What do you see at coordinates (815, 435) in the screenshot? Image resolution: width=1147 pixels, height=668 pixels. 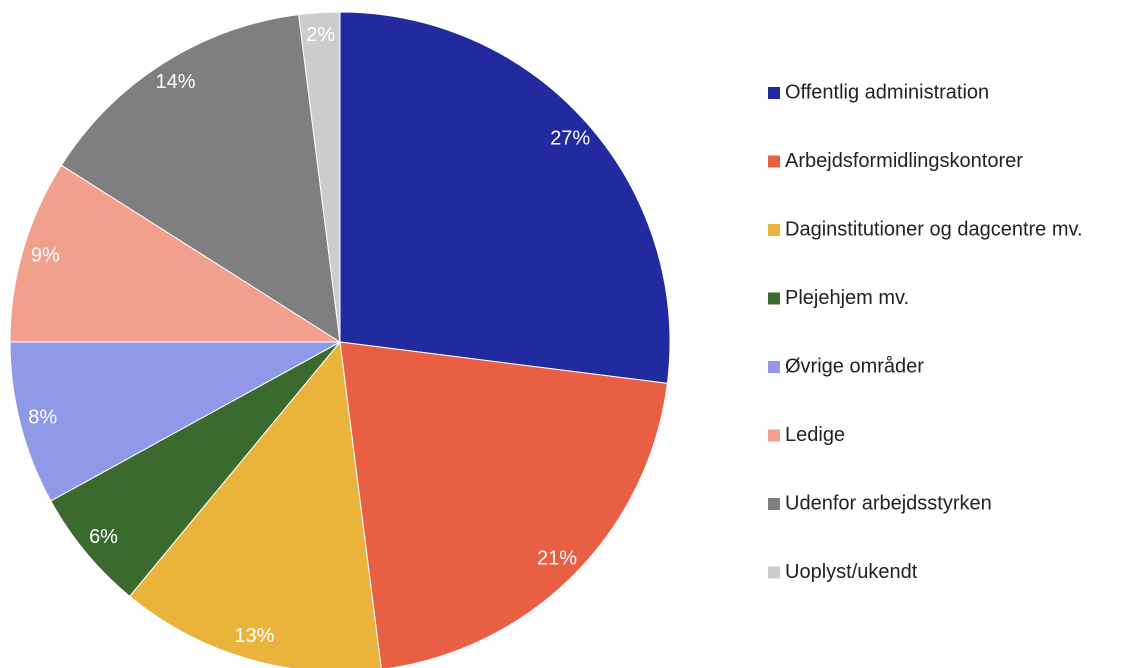 I see `legend-label: Ledige` at bounding box center [815, 435].